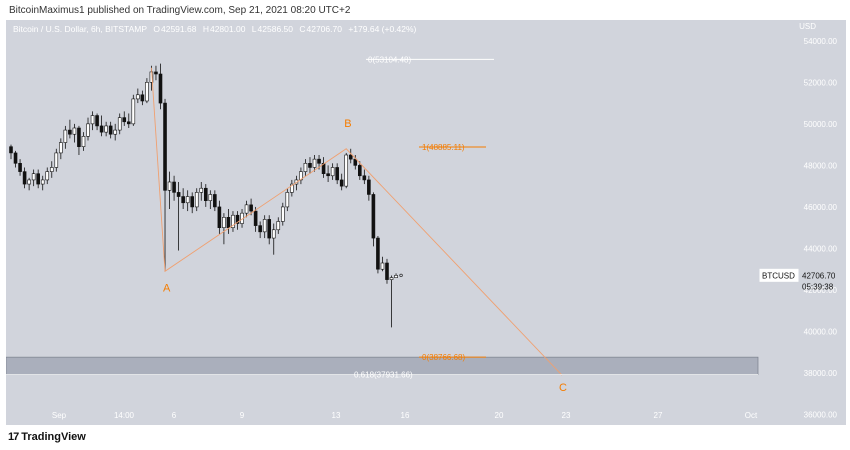 The width and height of the screenshot is (850, 450). I want to click on legend-high-value: 42801.00, so click(227, 29).